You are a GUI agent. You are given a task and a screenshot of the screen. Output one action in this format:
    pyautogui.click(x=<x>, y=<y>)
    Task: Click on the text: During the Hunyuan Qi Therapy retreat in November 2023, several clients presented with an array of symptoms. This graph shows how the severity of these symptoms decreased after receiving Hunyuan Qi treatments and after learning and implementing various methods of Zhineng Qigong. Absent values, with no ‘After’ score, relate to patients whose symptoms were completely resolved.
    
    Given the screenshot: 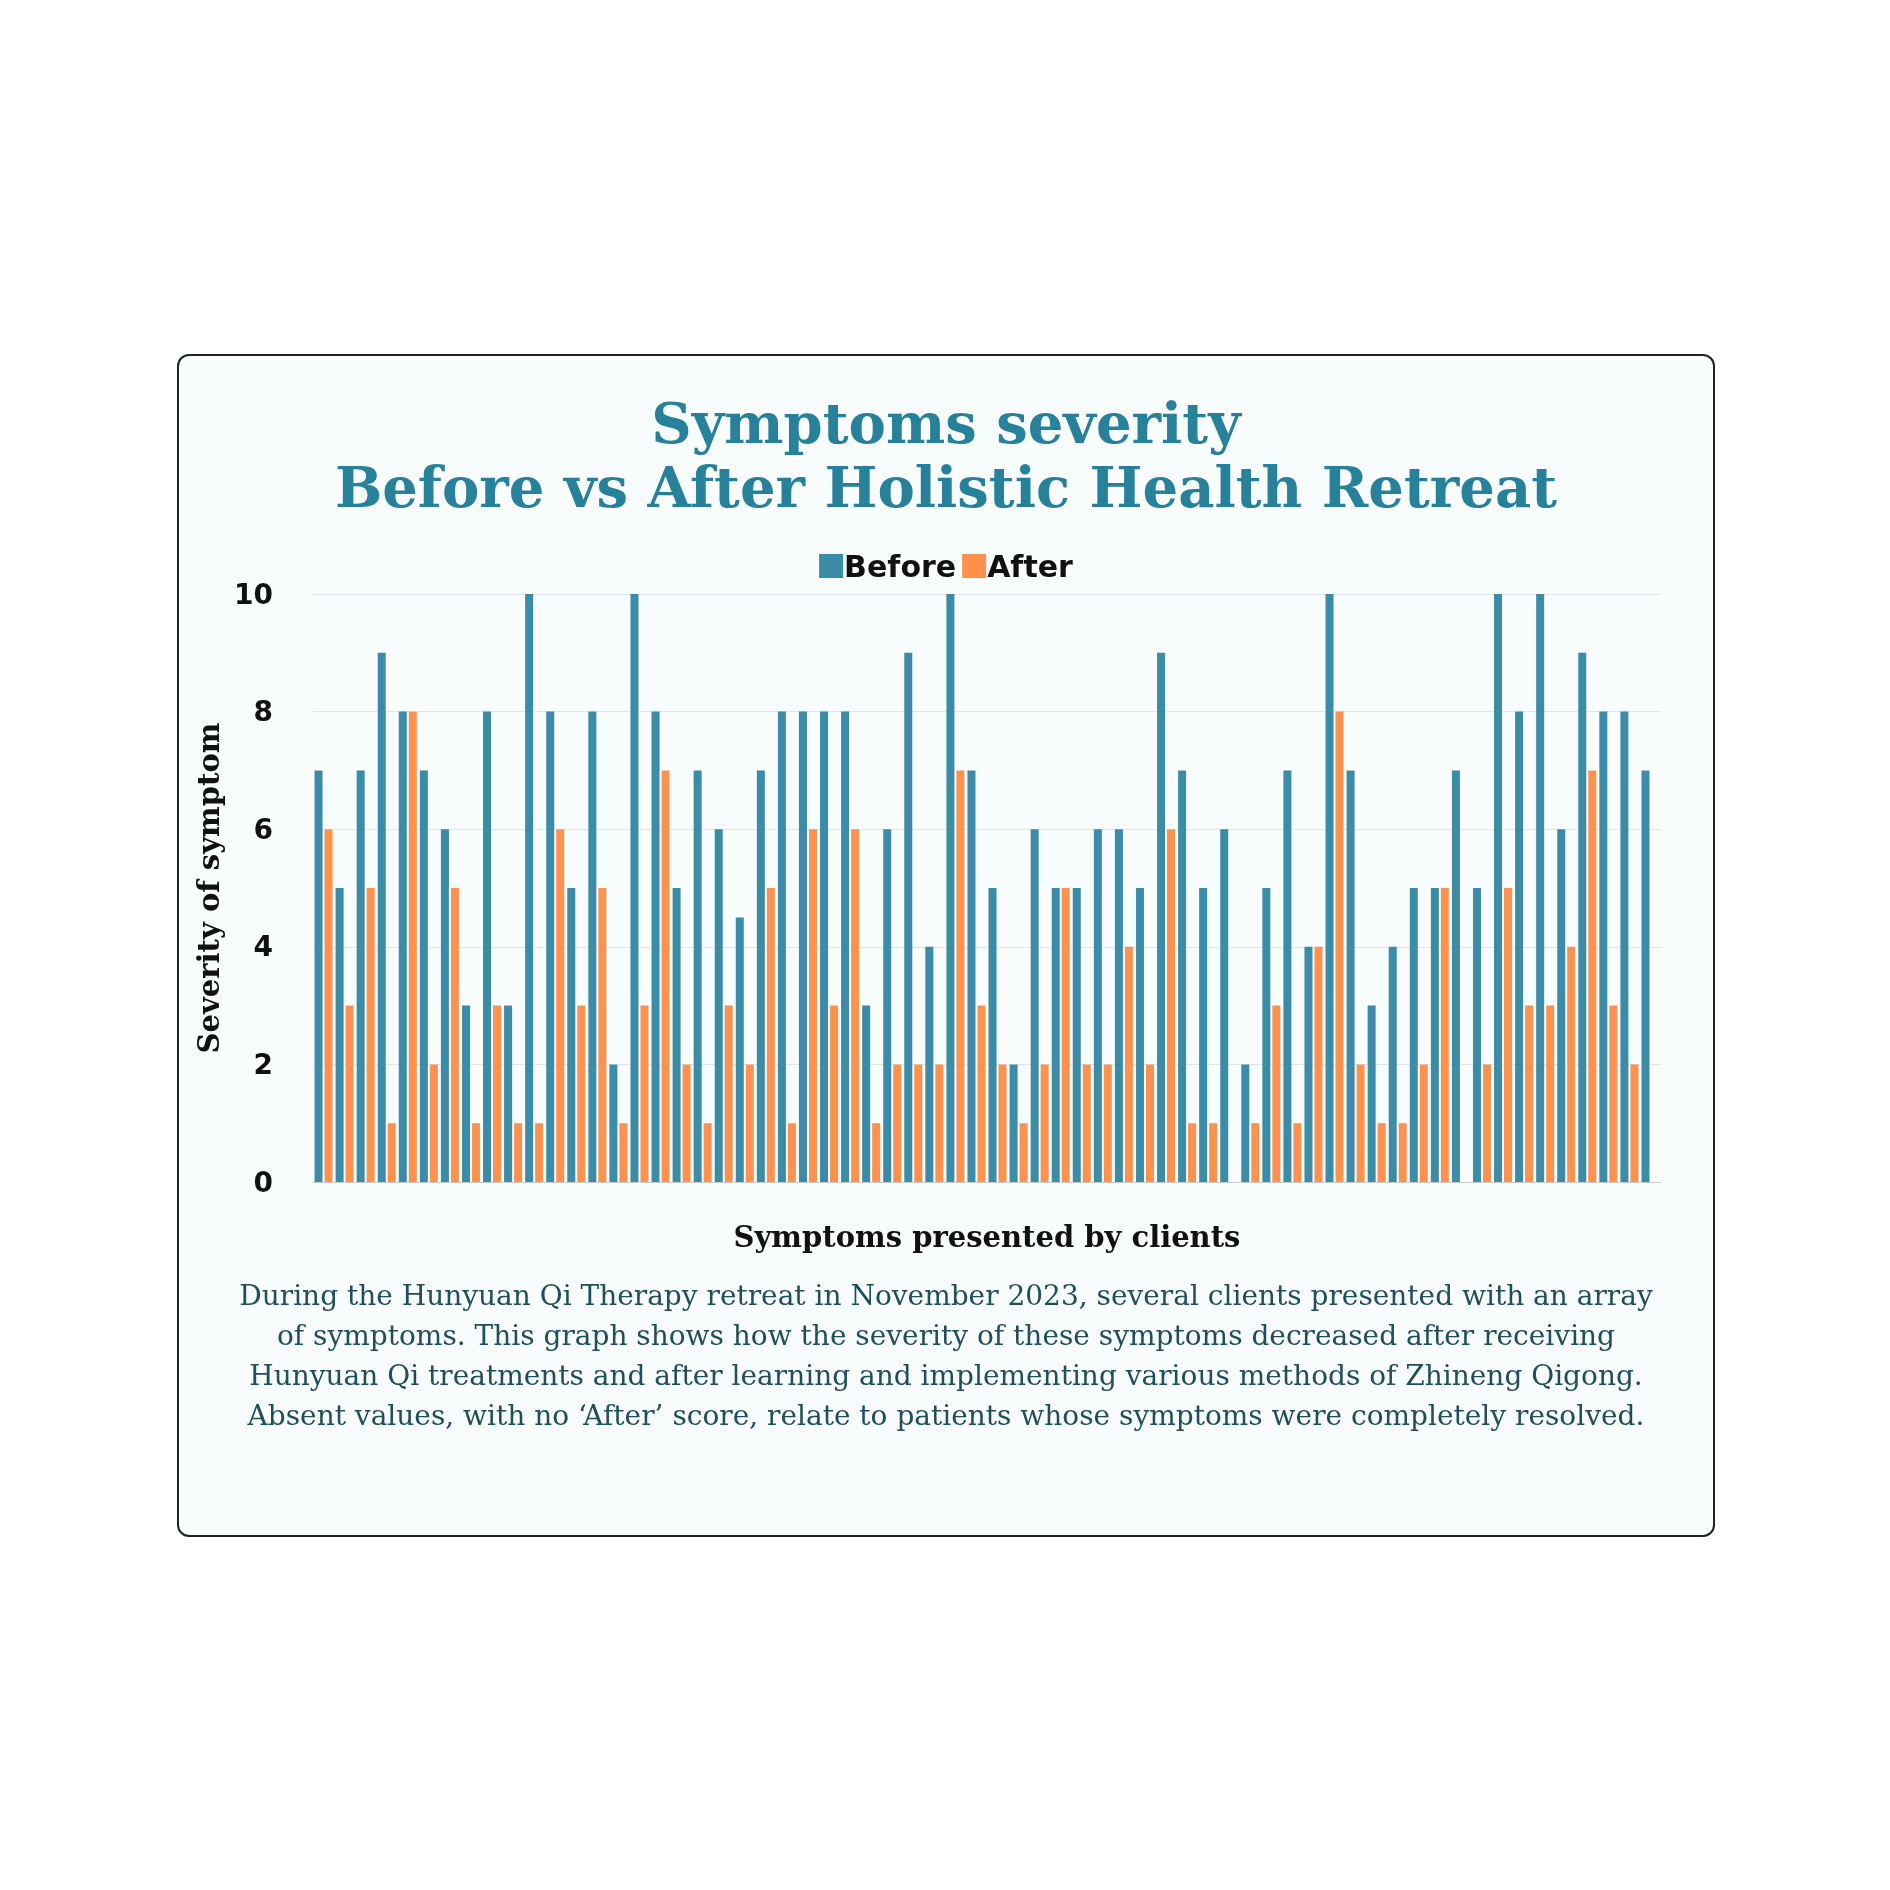 What is the action you would take?
    pyautogui.click(x=946, y=1356)
    